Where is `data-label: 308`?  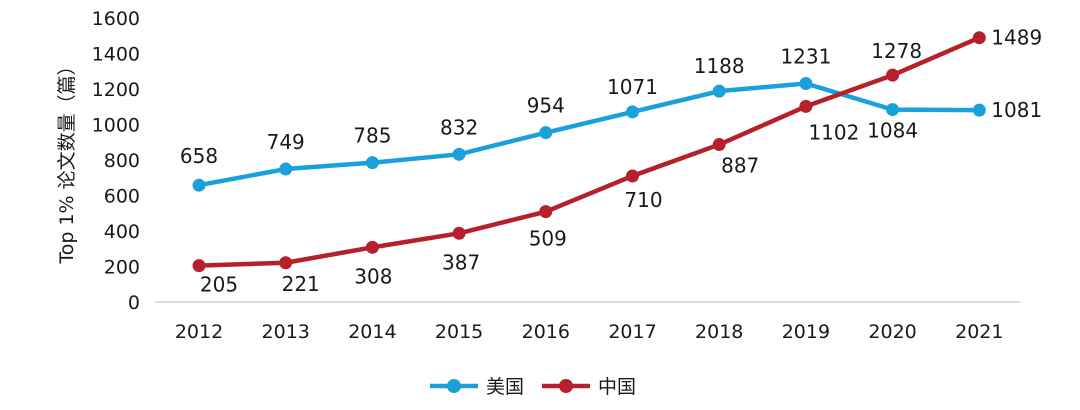 data-label: 308 is located at coordinates (373, 276).